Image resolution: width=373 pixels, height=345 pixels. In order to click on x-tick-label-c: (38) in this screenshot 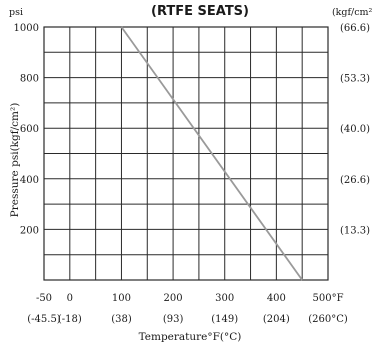, I will do `click(121, 319)`.